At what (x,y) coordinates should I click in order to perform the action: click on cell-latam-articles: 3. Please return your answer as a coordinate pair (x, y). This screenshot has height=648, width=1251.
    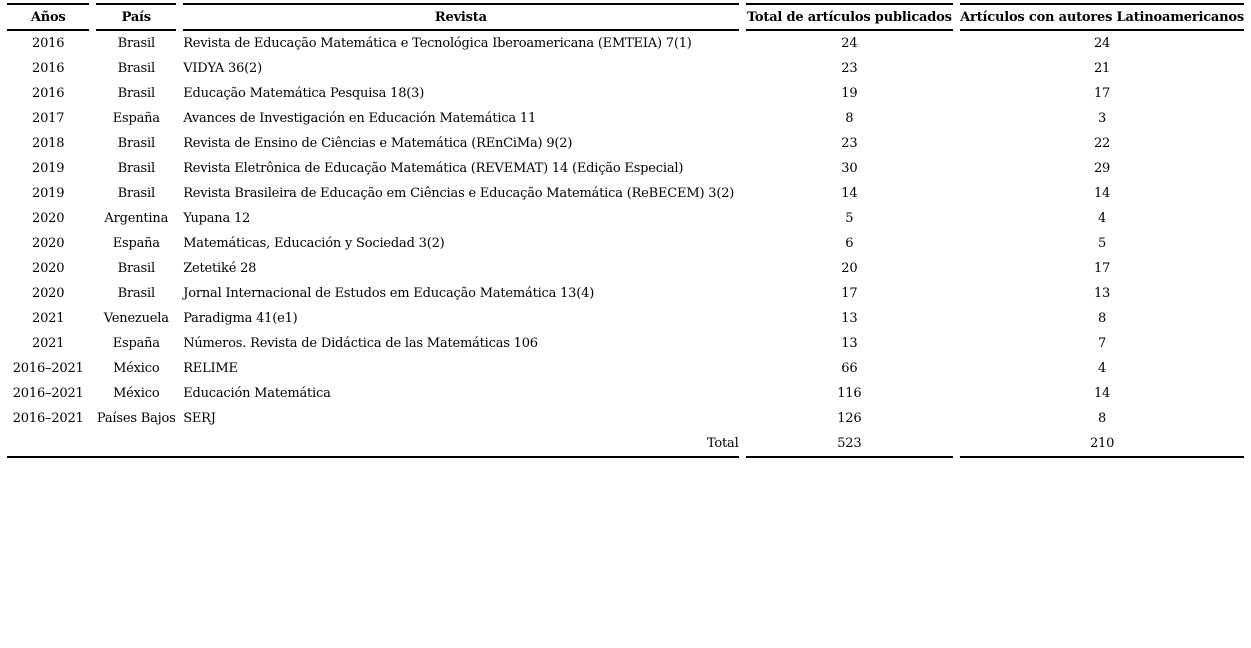
    Looking at the image, I should click on (1102, 118).